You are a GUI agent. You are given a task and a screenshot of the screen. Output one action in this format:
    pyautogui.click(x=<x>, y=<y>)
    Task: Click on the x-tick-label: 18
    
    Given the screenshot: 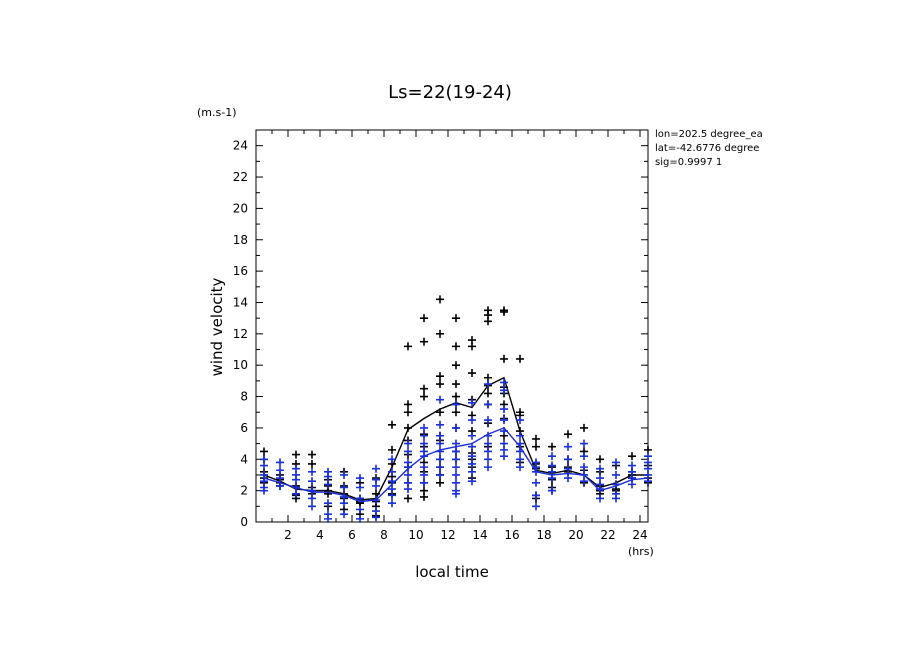 What is the action you would take?
    pyautogui.click(x=543, y=535)
    